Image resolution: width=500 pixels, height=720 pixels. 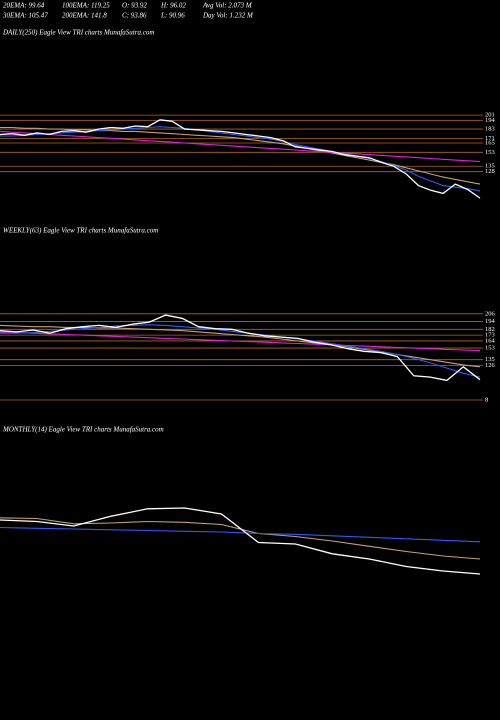 What do you see at coordinates (490, 340) in the screenshot?
I see `y-tick-label: 164` at bounding box center [490, 340].